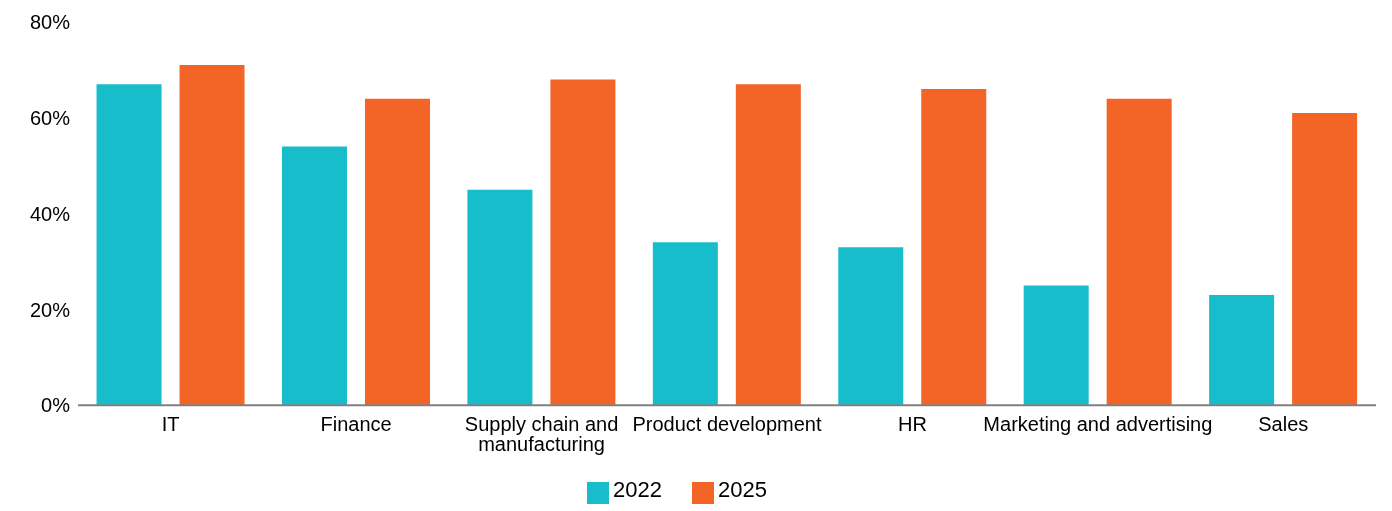  What do you see at coordinates (356, 424) in the screenshot?
I see `x-tick-label: Finance` at bounding box center [356, 424].